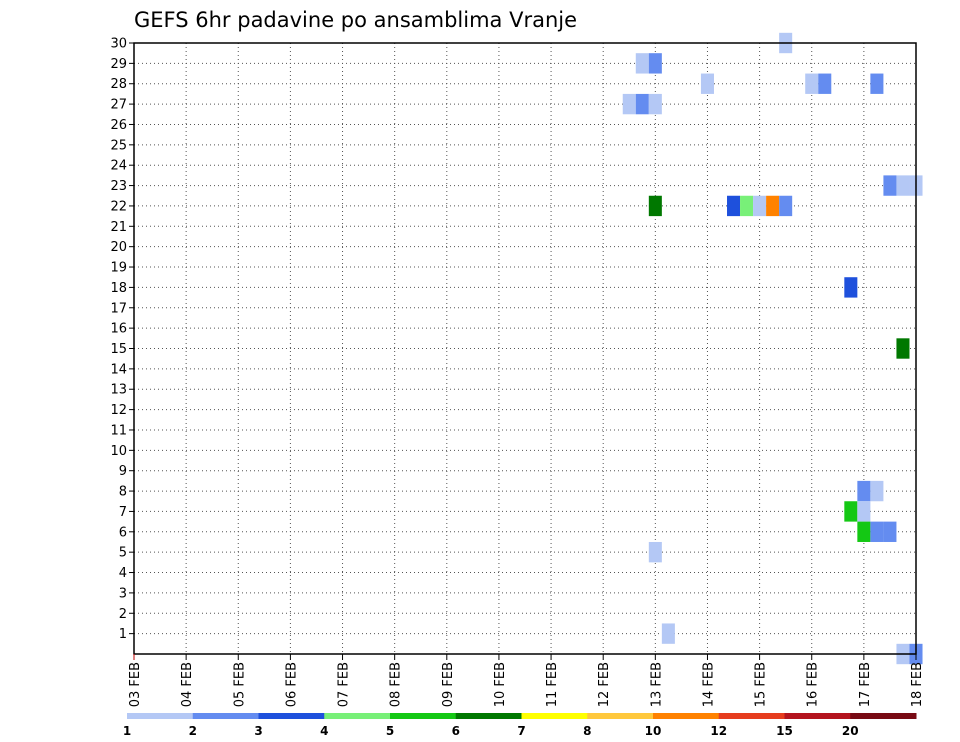 The image size is (960, 742). I want to click on y-tick-label: 20, so click(118, 247).